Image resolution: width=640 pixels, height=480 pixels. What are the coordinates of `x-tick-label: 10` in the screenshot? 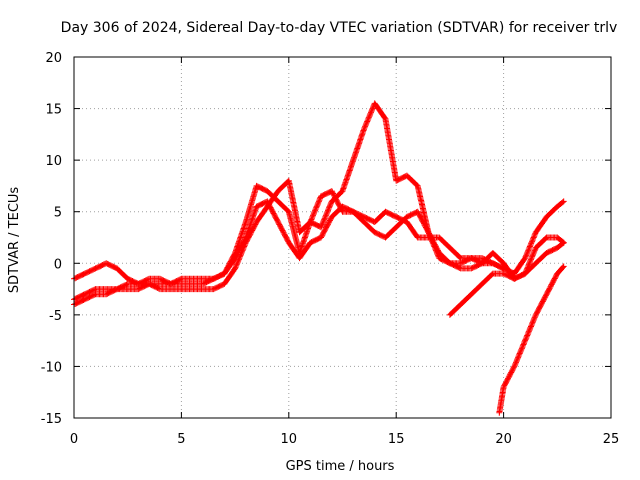 It's located at (289, 439).